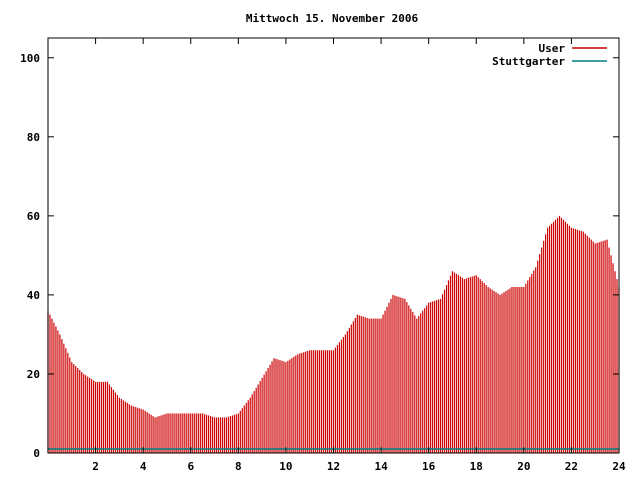  Describe the element at coordinates (33, 137) in the screenshot. I see `y-tick-label: 80` at that location.